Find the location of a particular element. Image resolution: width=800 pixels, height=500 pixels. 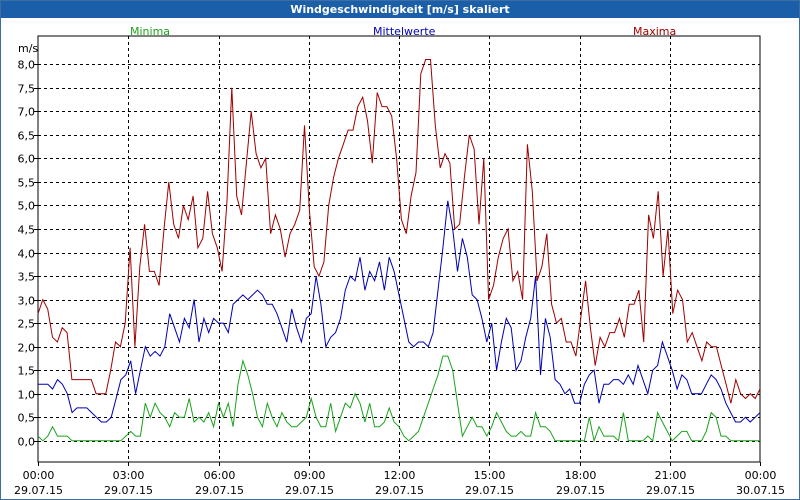

legend-maxima: Maxima is located at coordinates (654, 31).